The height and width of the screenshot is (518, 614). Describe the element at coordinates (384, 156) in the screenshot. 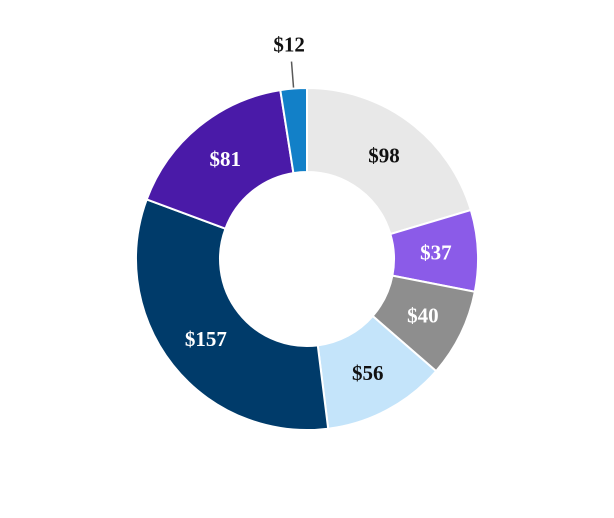

I see `slice-value-label-0: $98` at that location.